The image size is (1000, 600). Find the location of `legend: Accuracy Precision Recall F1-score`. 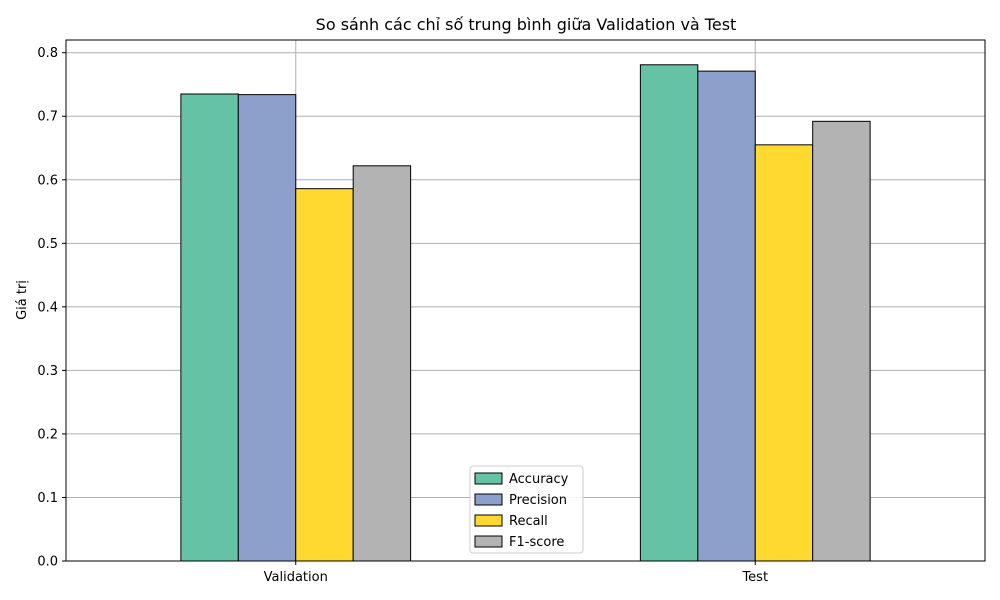

legend: Accuracy Precision Recall F1-score is located at coordinates (526, 509).